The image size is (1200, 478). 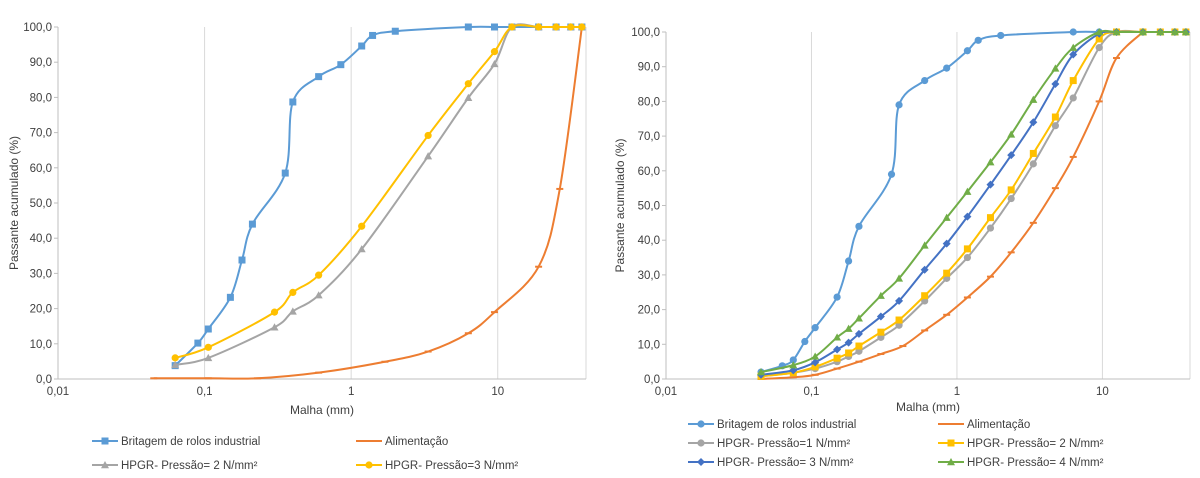 What do you see at coordinates (771, 463) in the screenshot?
I see `right-legend-item-4: HPGR- Pressão= 3 N/mm²` at bounding box center [771, 463].